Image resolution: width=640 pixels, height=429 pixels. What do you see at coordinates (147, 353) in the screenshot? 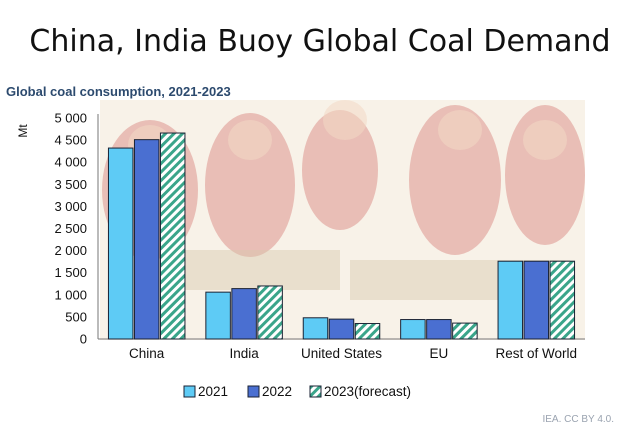
I see `x-category-label: China` at bounding box center [147, 353].